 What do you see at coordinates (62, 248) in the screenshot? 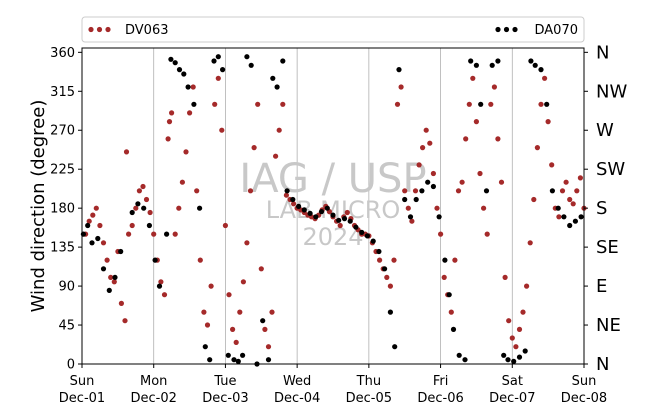
I see `y-tick-label: 135` at bounding box center [62, 248].